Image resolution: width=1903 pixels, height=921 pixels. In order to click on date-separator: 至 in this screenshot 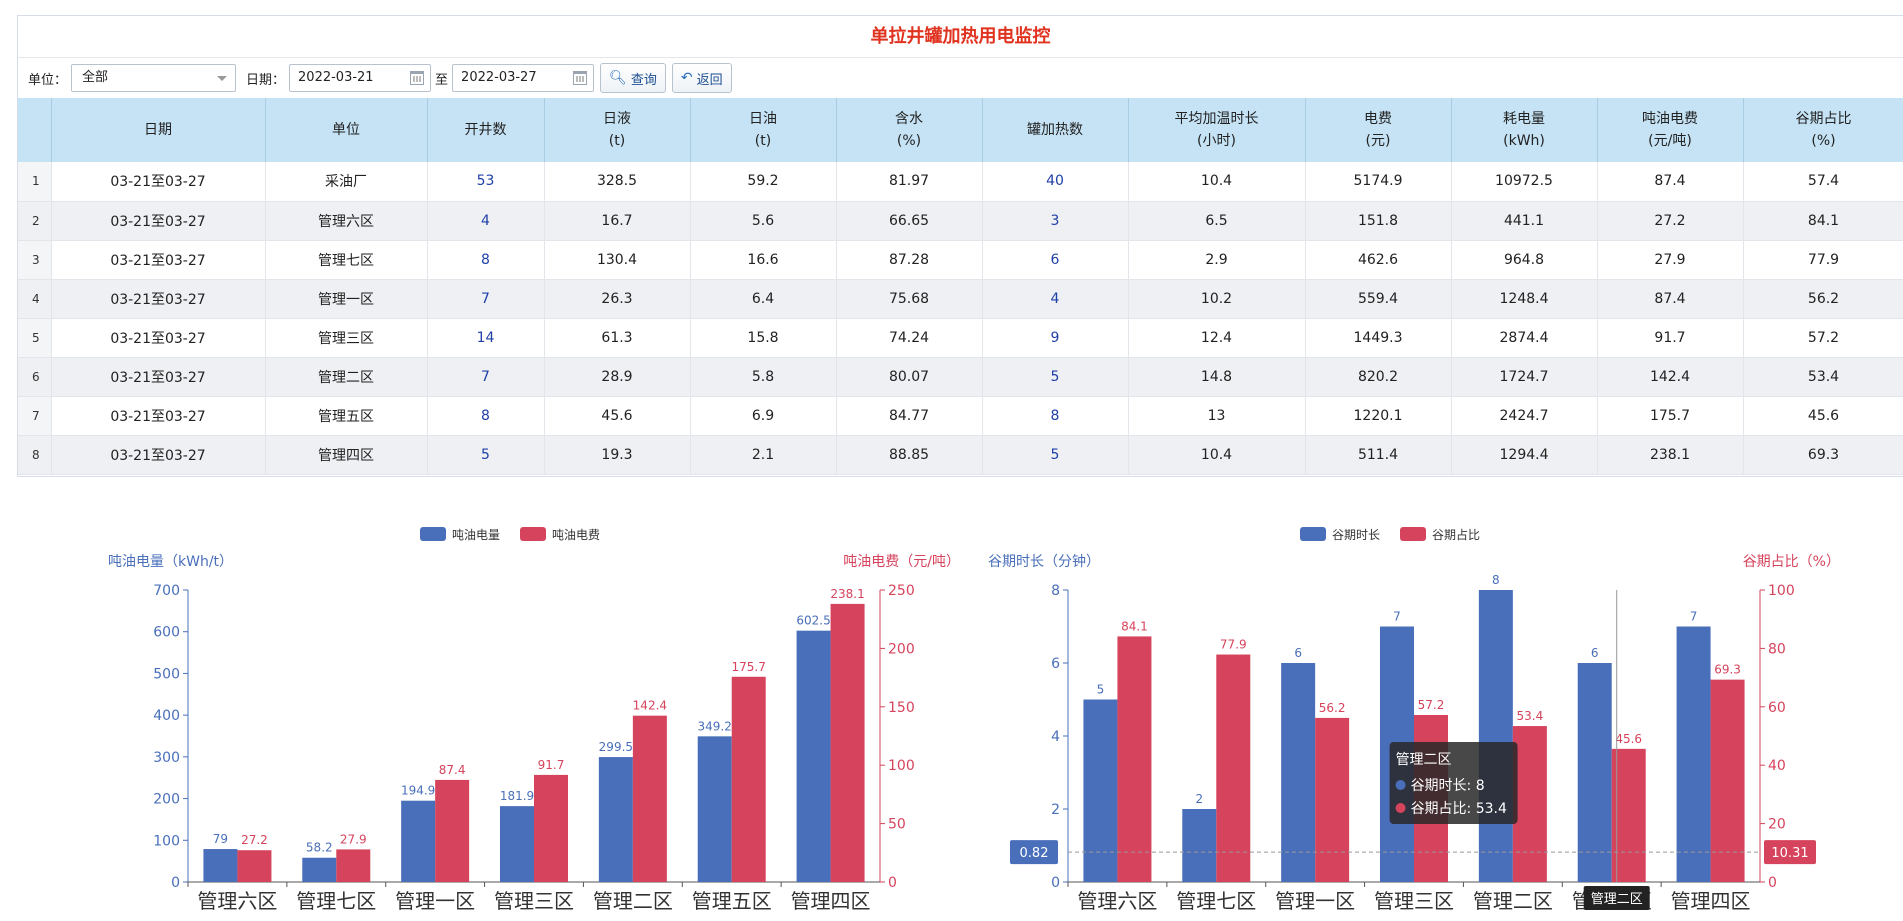, I will do `click(441, 78)`.